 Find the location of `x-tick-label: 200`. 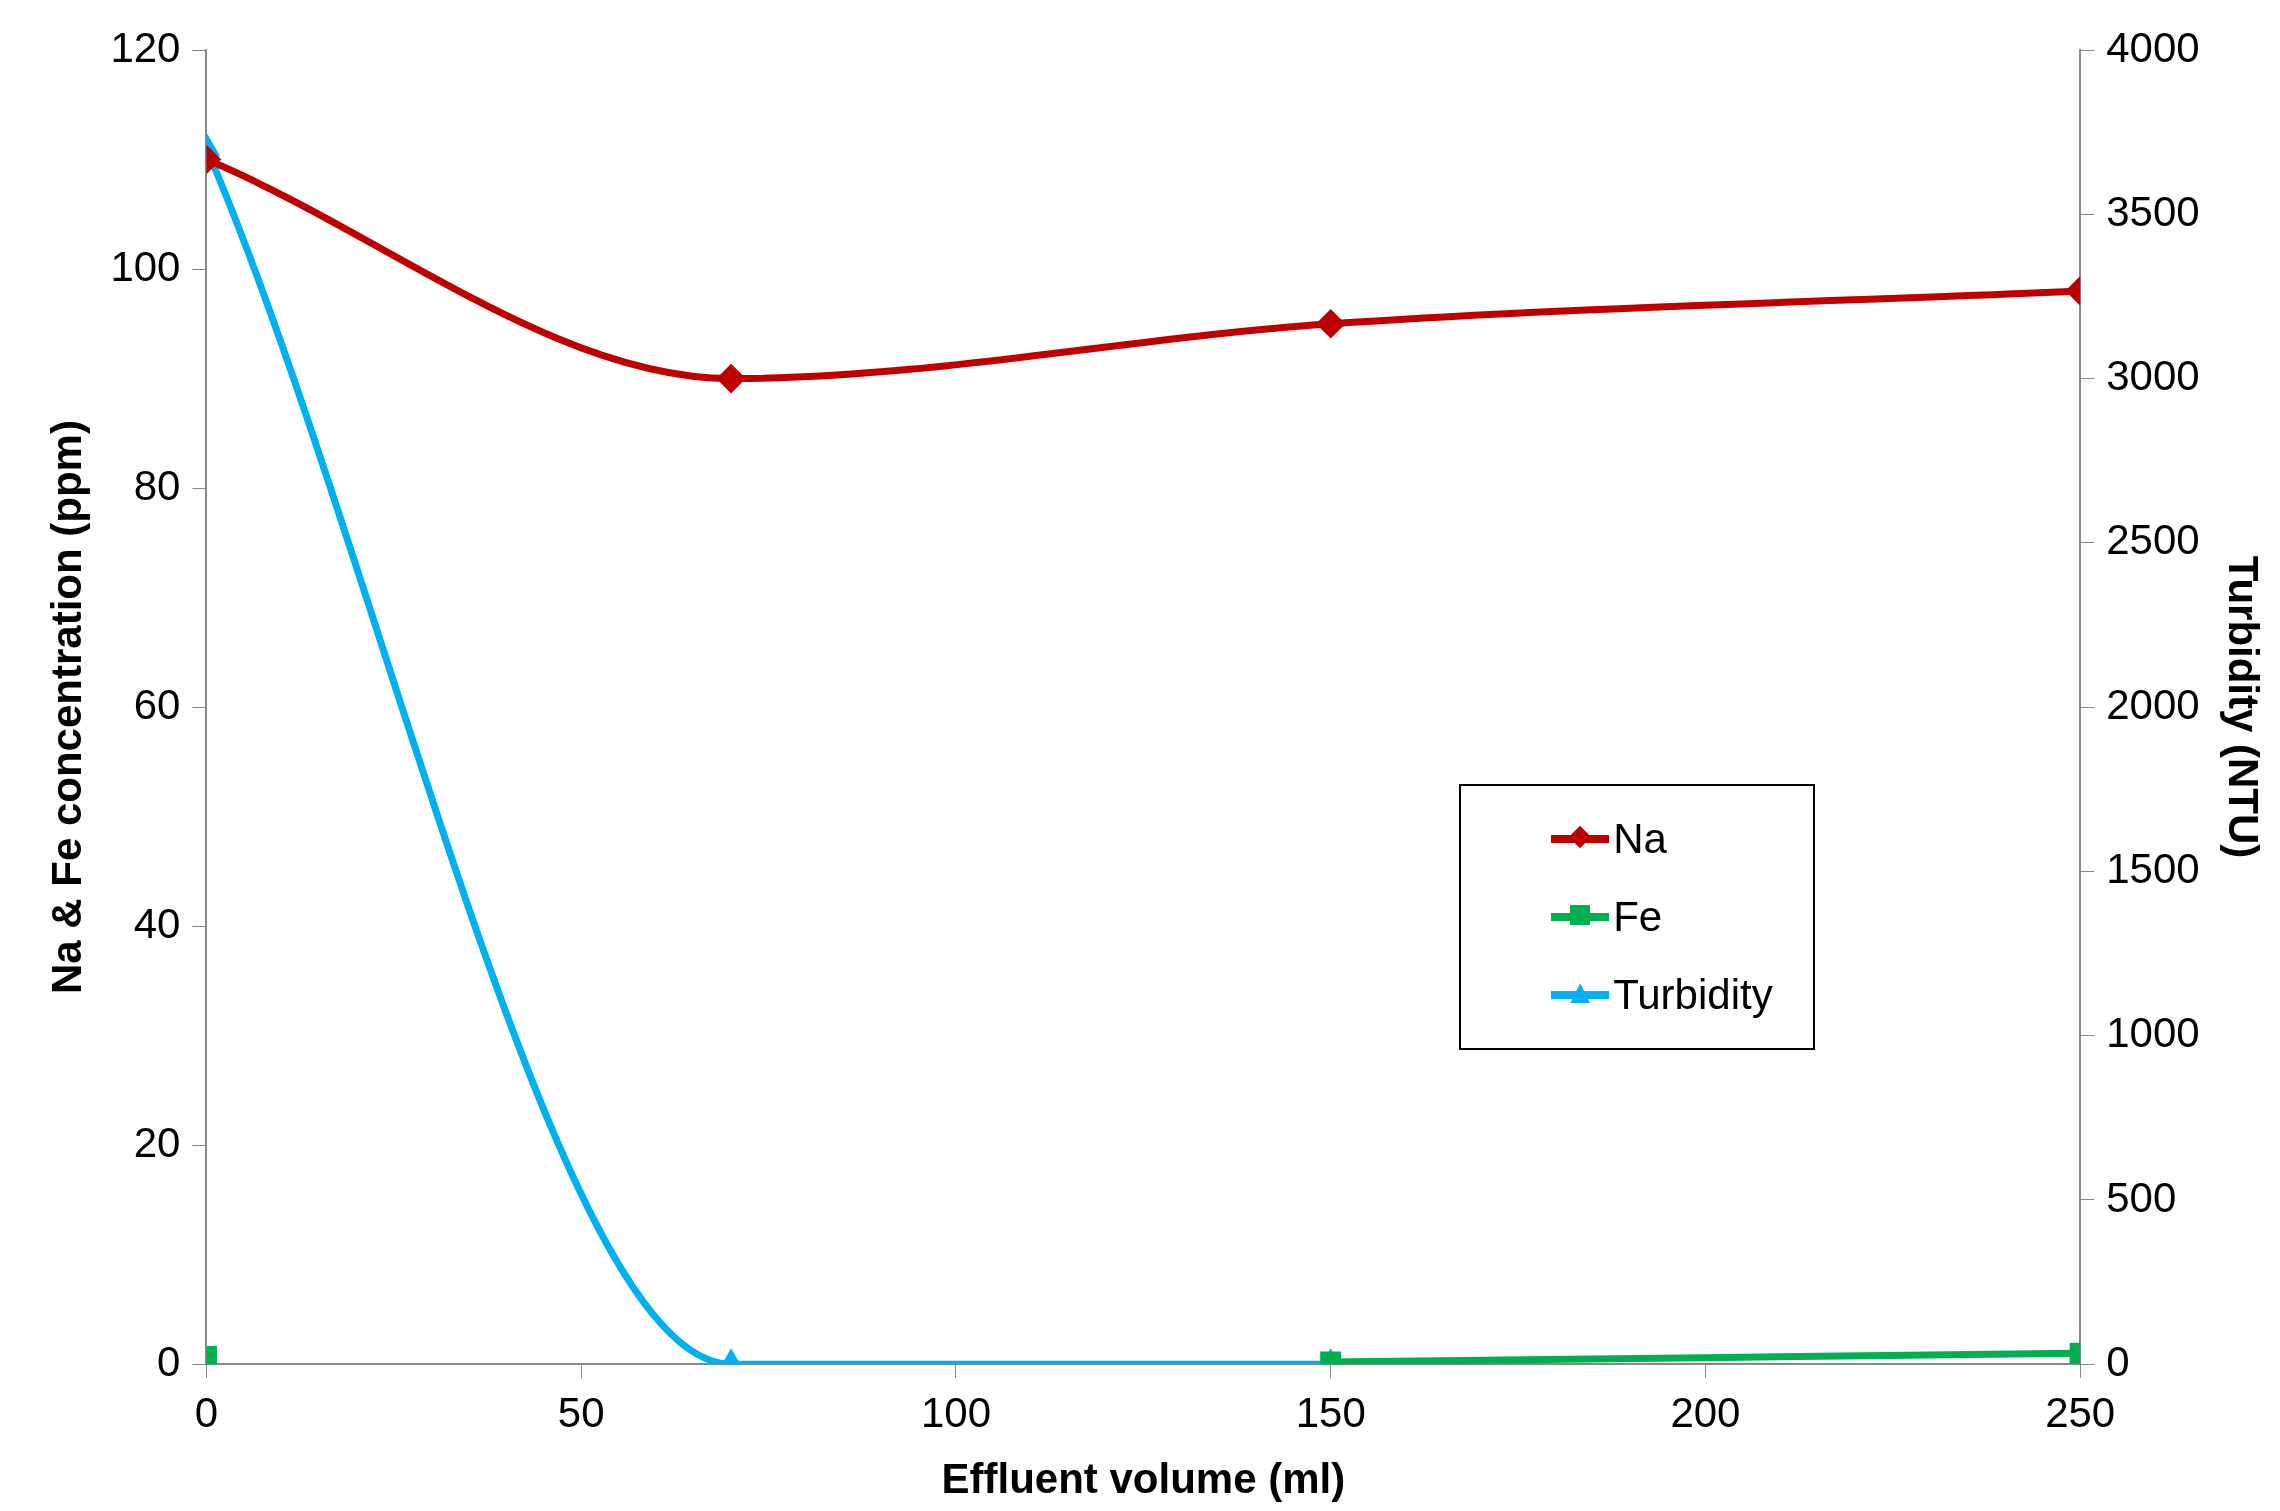

x-tick-label: 200 is located at coordinates (1705, 1412).